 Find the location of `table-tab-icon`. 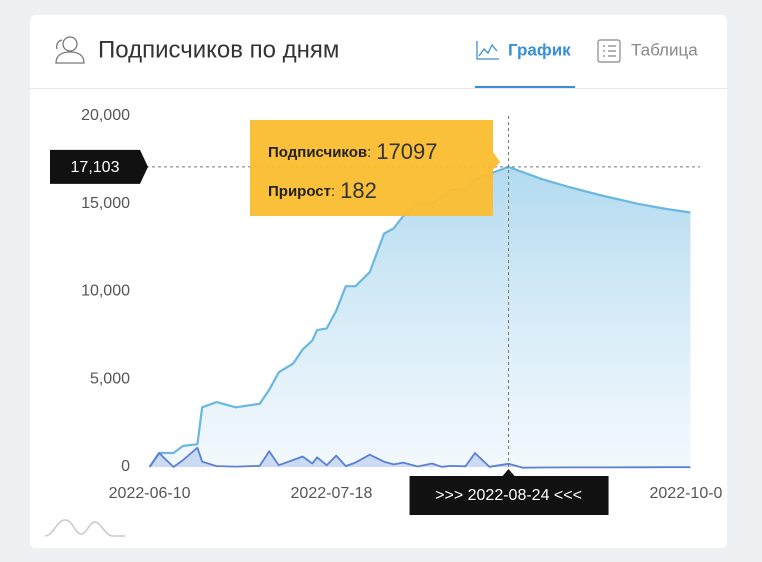

table-tab-icon is located at coordinates (609, 51).